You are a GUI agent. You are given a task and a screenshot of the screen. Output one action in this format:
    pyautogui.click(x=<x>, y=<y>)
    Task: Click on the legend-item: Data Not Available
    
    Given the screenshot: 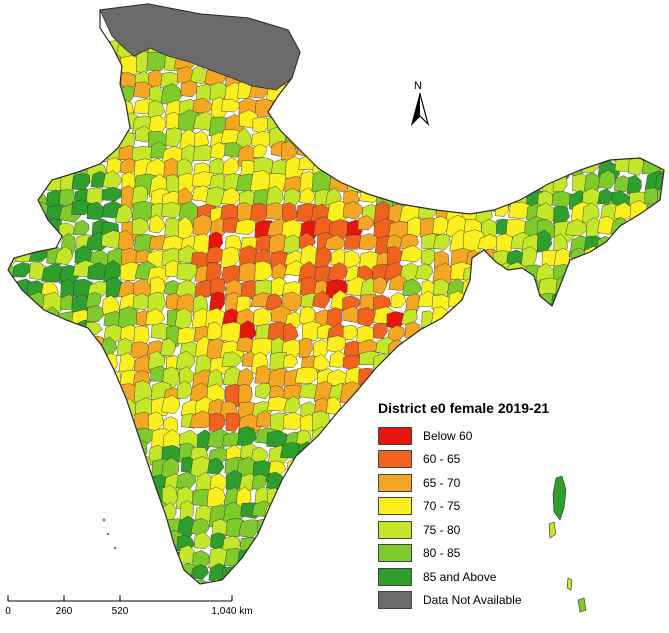 What is the action you would take?
    pyautogui.click(x=513, y=601)
    